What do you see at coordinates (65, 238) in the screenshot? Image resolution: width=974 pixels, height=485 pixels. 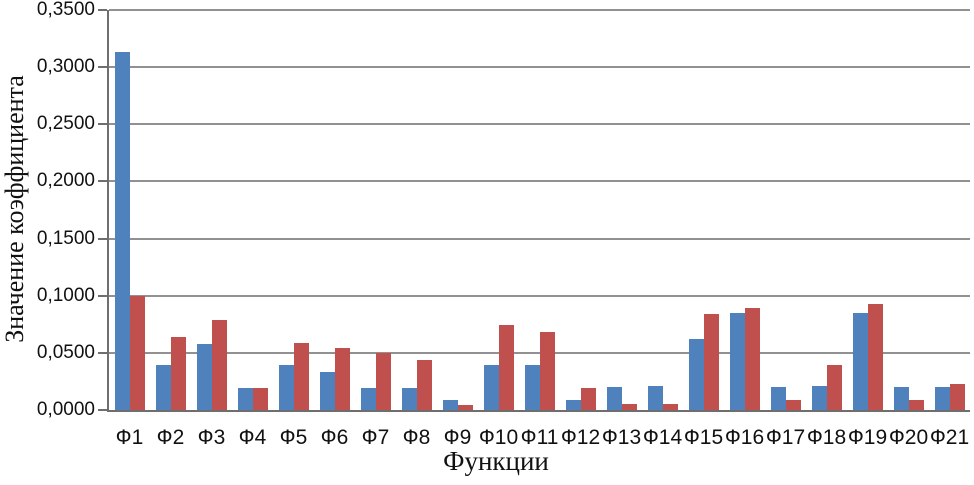 I see `y-tick-label: 0,1500` at bounding box center [65, 238].